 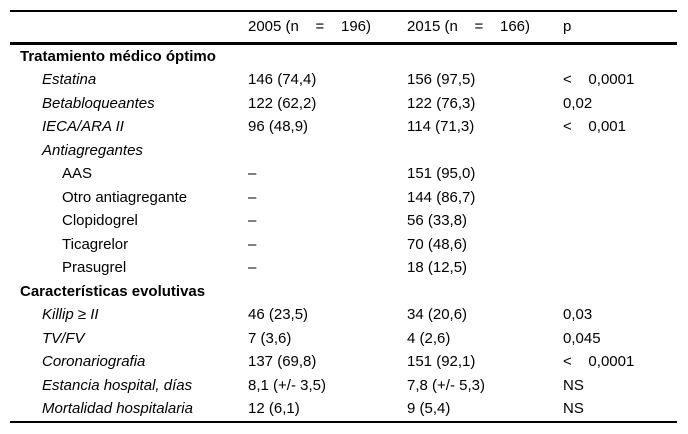 What do you see at coordinates (343, 221) in the screenshot?
I see `table-row: Clopidogrel – 56 (33,8)` at bounding box center [343, 221].